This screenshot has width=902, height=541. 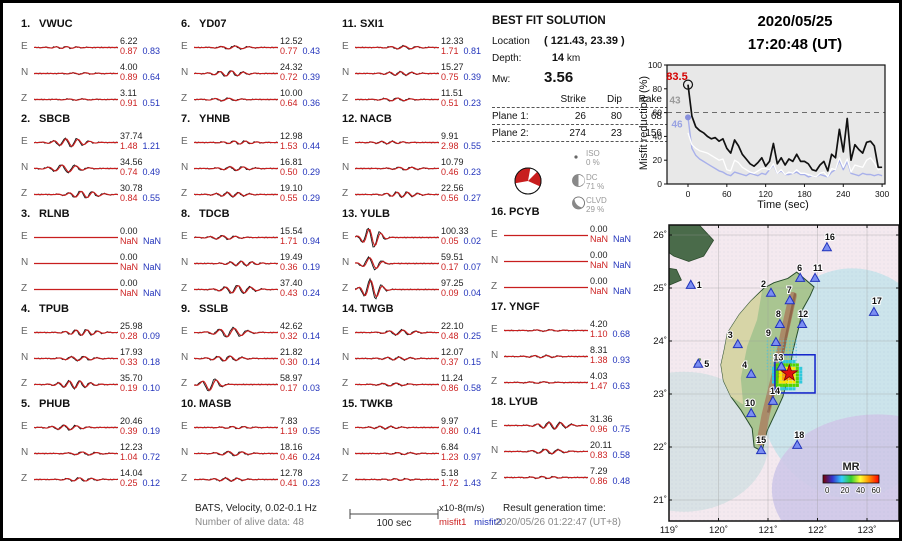 I want to click on strike-header: Strike, so click(x=573, y=99).